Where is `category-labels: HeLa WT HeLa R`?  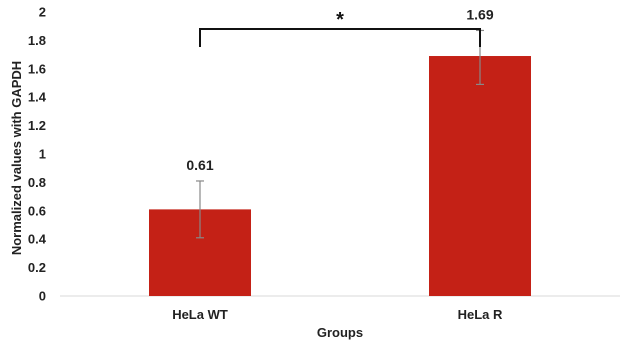
category-labels: HeLa WT HeLa R is located at coordinates (337, 314).